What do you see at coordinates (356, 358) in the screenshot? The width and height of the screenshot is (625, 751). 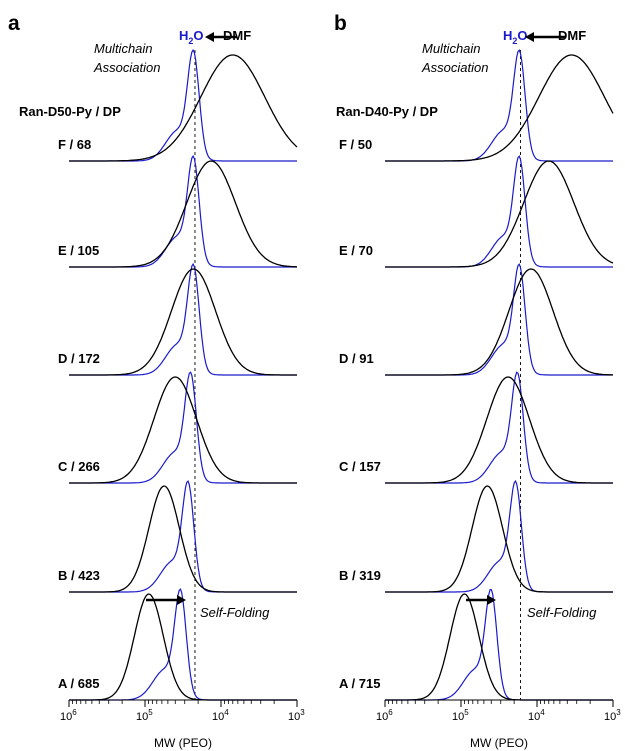 I see `trace-label: D / 91` at bounding box center [356, 358].